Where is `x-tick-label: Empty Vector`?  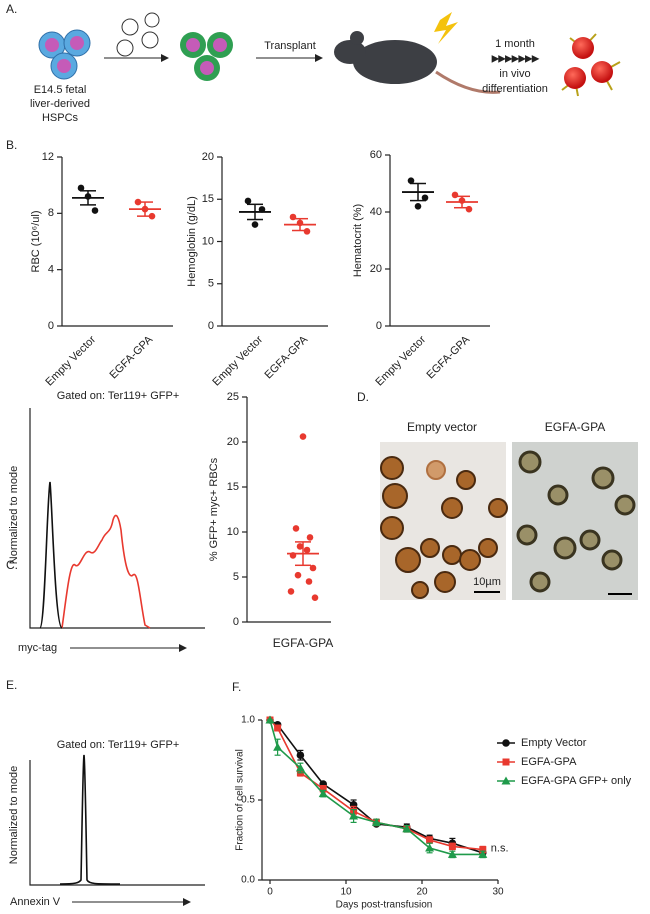 x-tick-label: Empty Vector is located at coordinates (70, 360).